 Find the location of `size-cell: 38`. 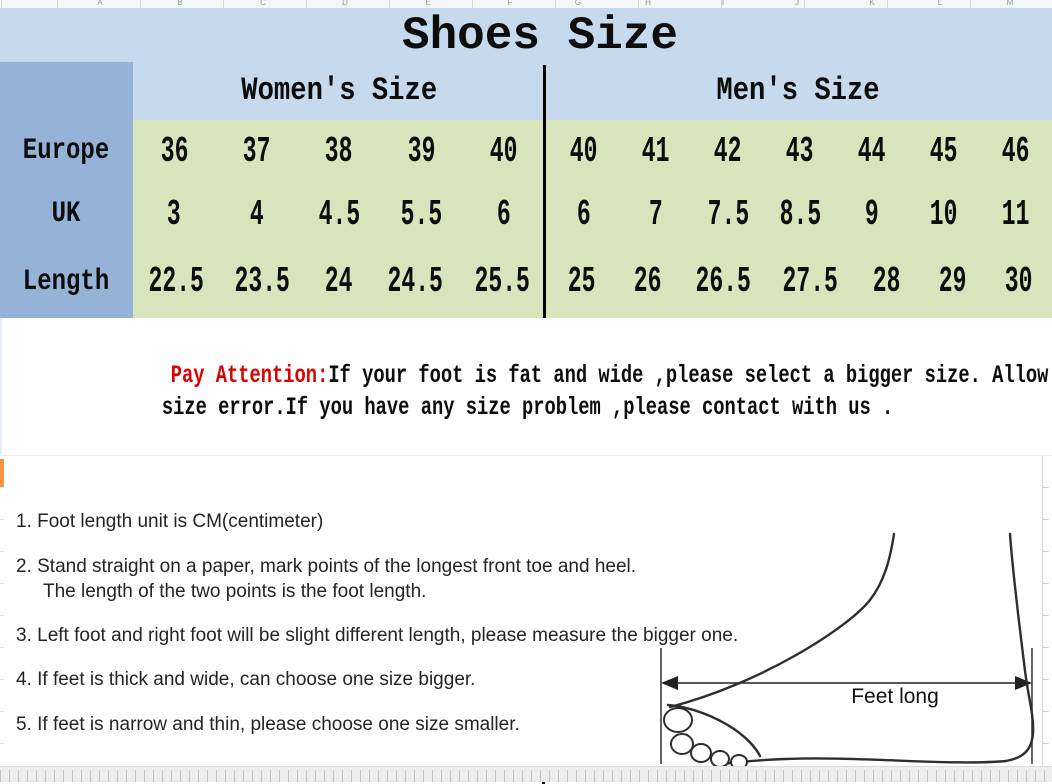

size-cell: 38 is located at coordinates (339, 151).